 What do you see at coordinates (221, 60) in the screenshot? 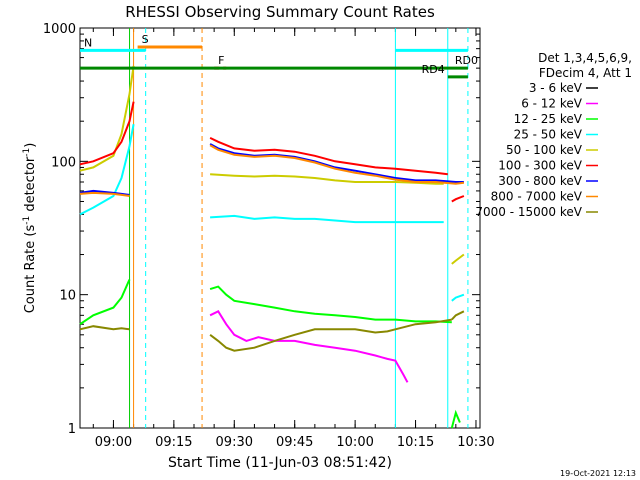
I see `flag-bar-label: F` at bounding box center [221, 60].